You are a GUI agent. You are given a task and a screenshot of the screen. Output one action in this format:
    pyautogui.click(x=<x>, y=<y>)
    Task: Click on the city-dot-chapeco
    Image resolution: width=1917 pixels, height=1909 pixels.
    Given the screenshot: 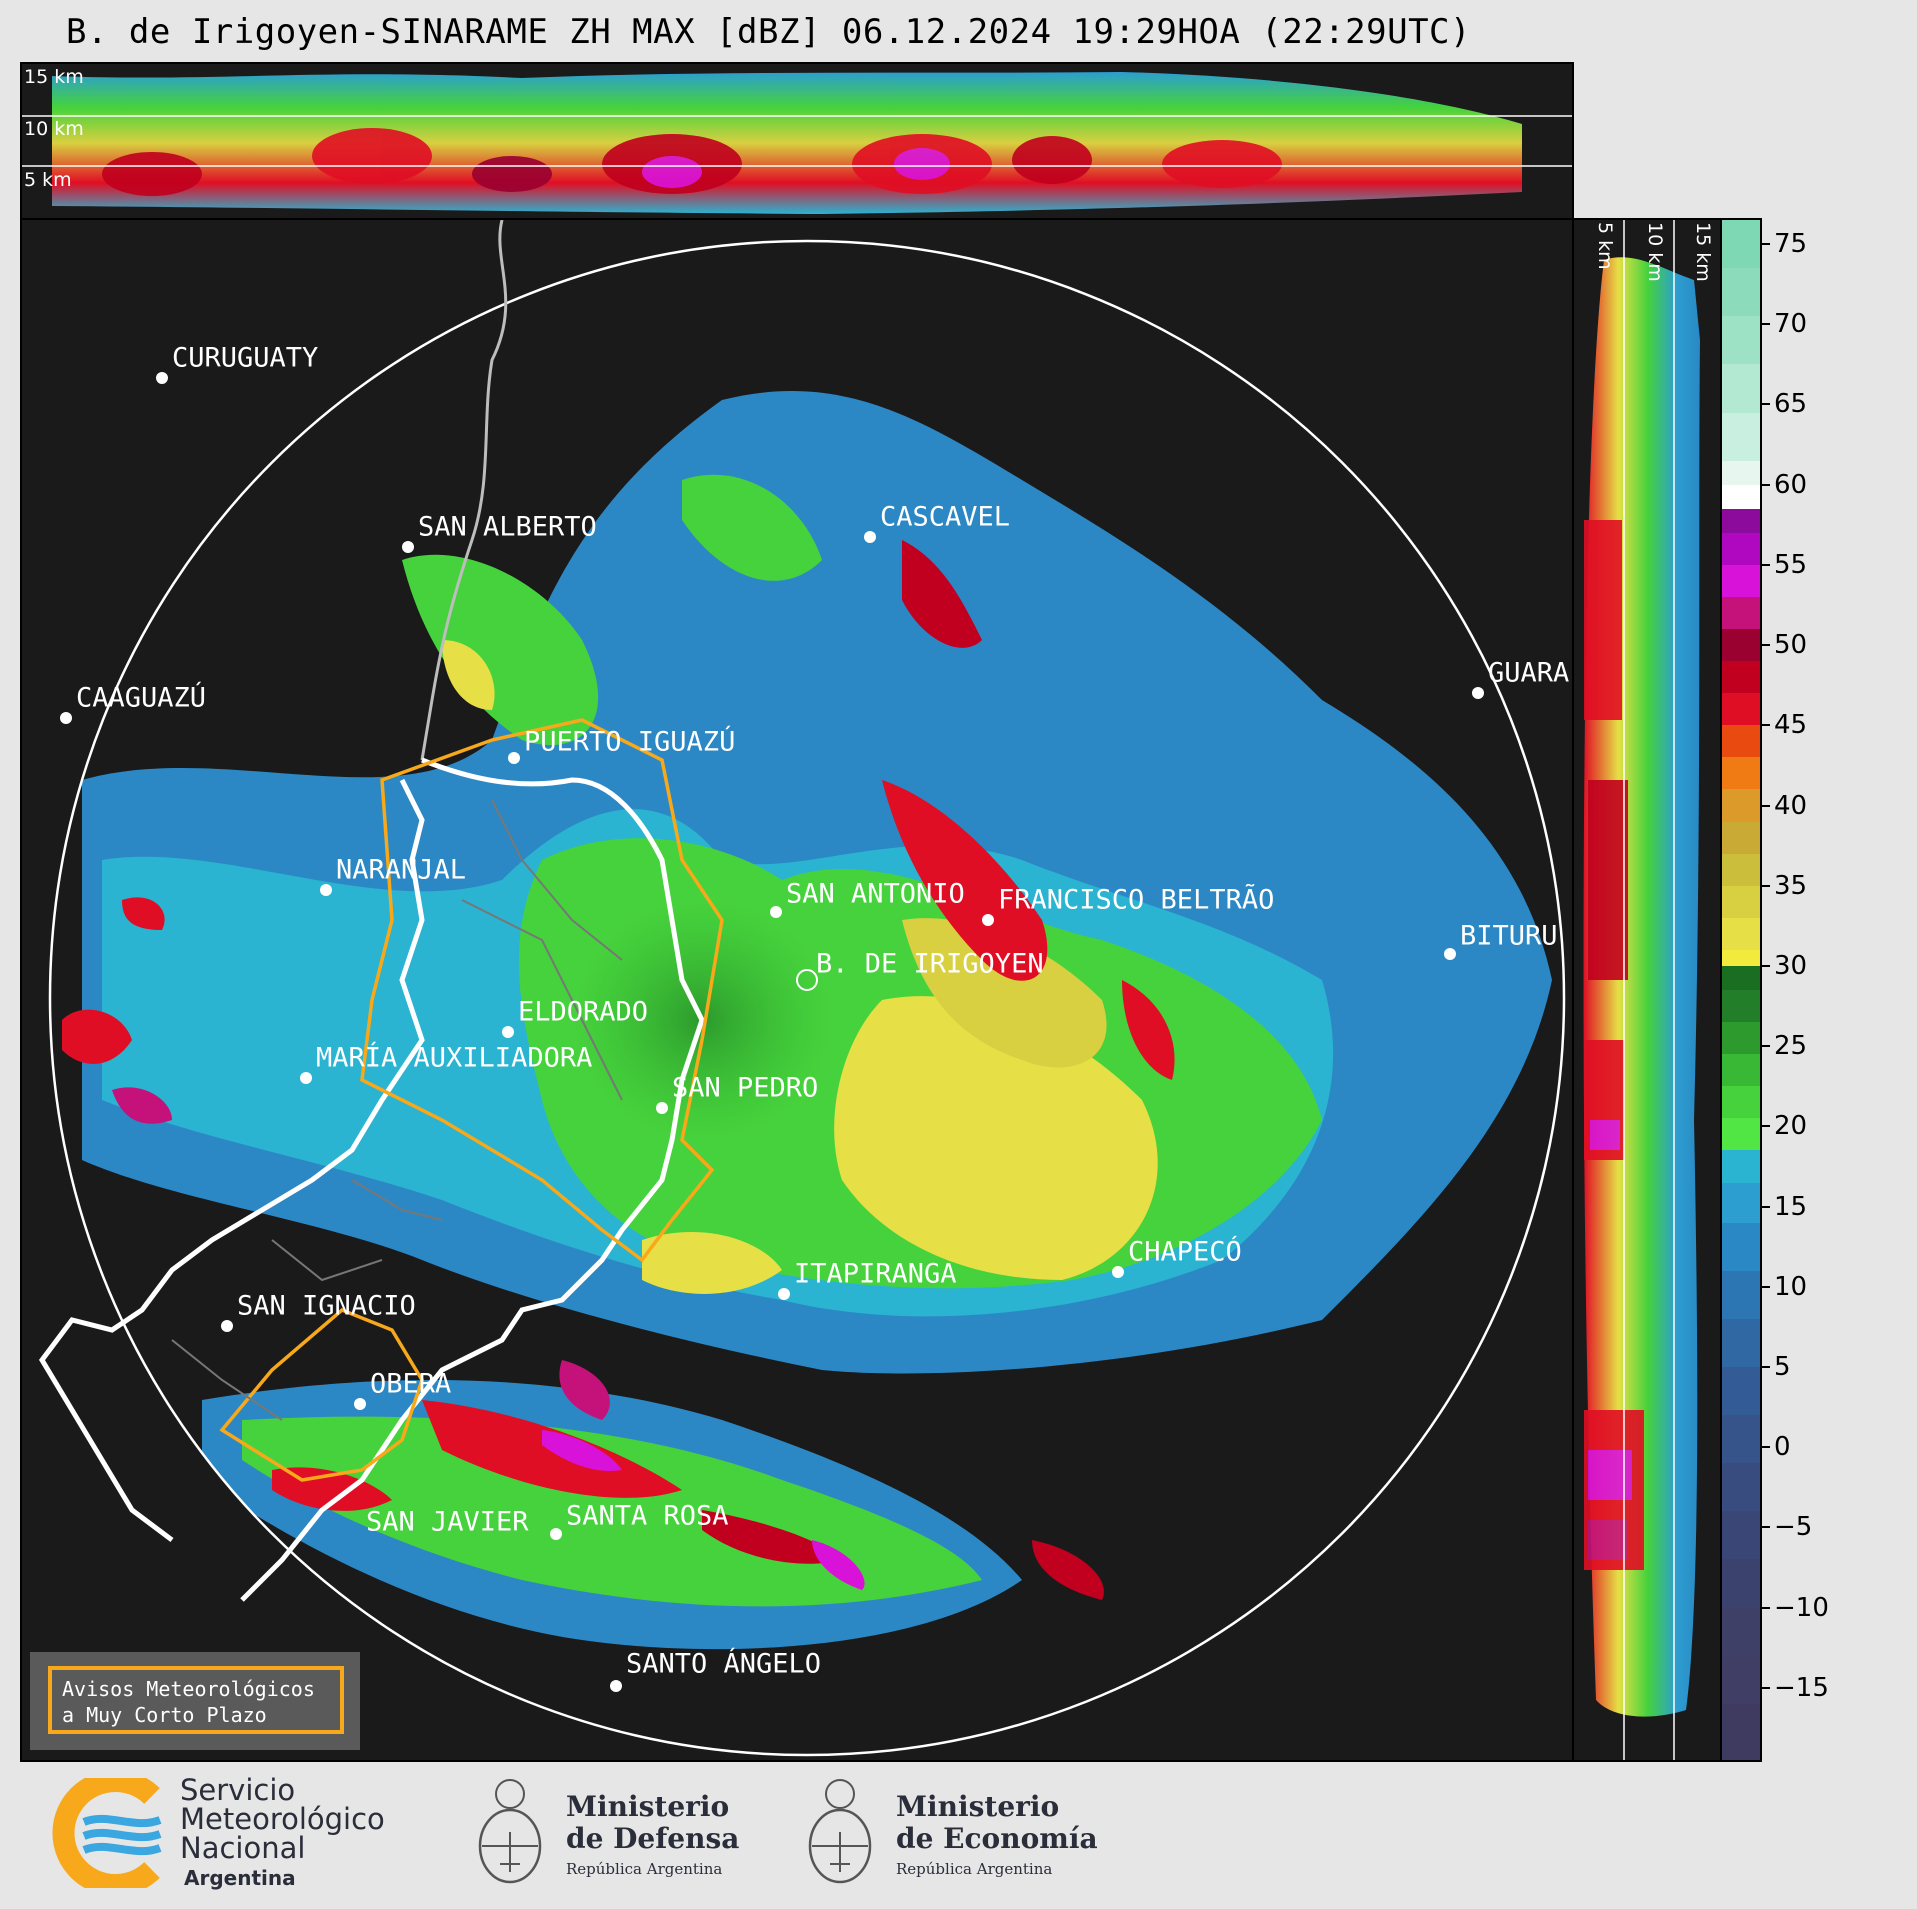 What is the action you would take?
    pyautogui.click(x=1118, y=1272)
    